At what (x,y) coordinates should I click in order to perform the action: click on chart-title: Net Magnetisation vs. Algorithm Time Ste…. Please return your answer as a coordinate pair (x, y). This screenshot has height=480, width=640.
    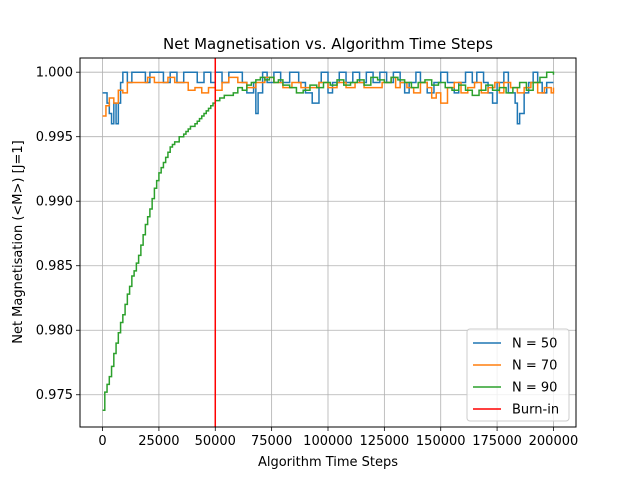
    Looking at the image, I should click on (328, 44).